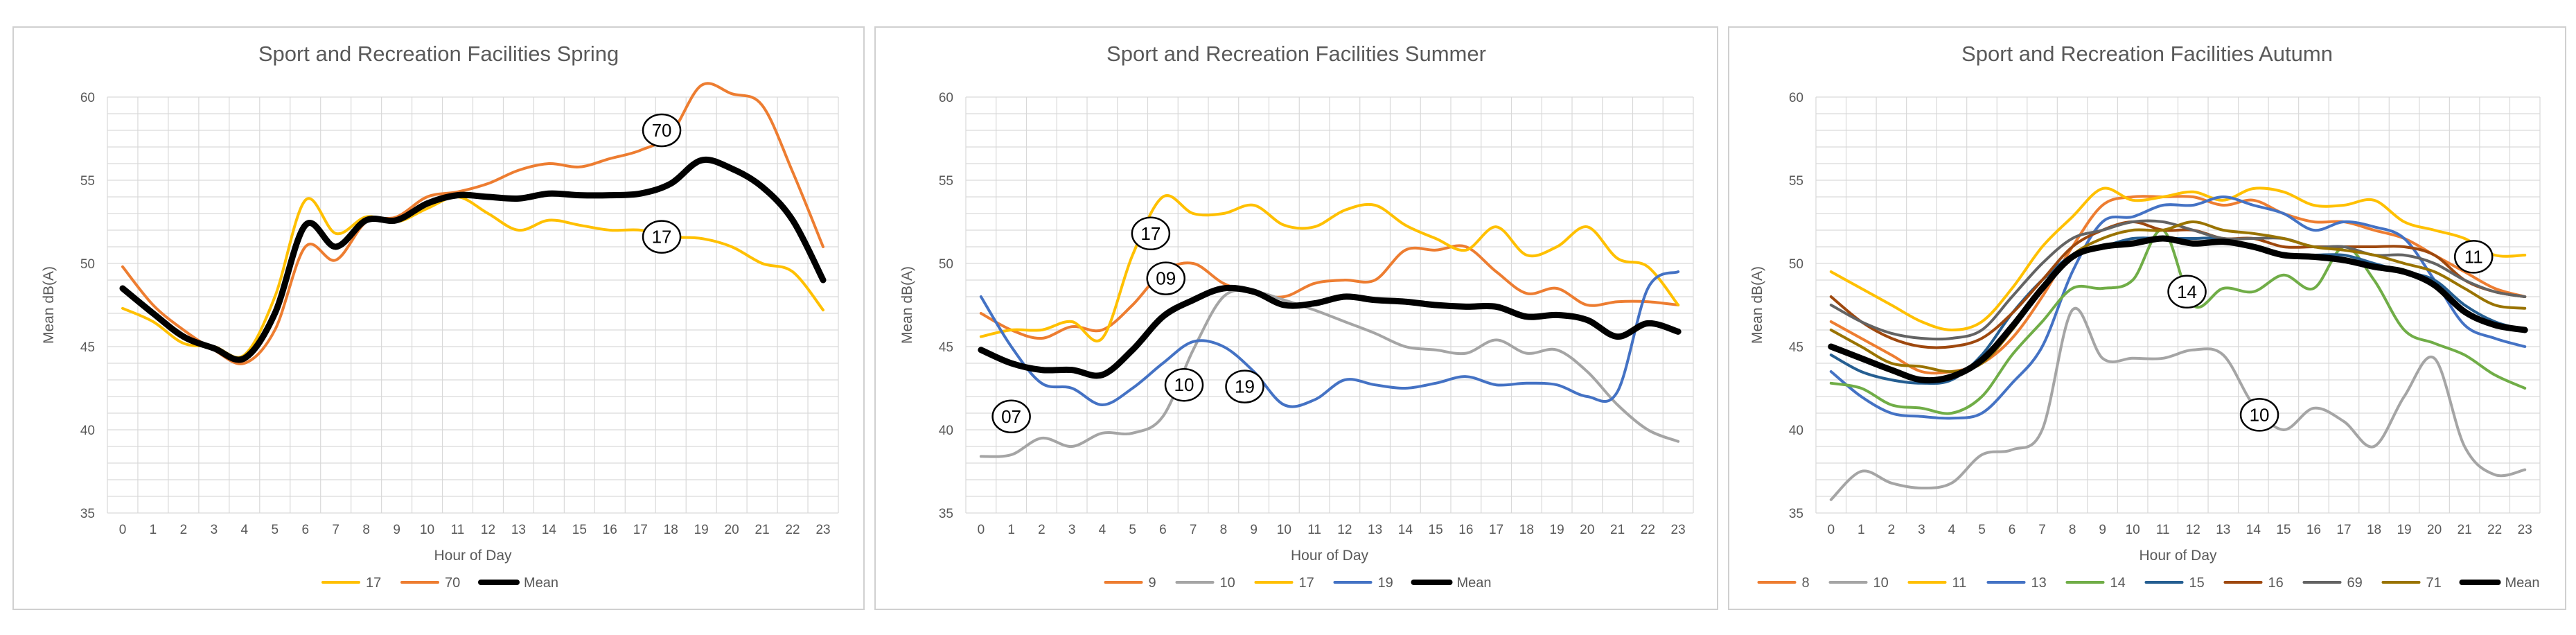 The image size is (2576, 635). Describe the element at coordinates (662, 130) in the screenshot. I see `annotation-label: 70` at that location.